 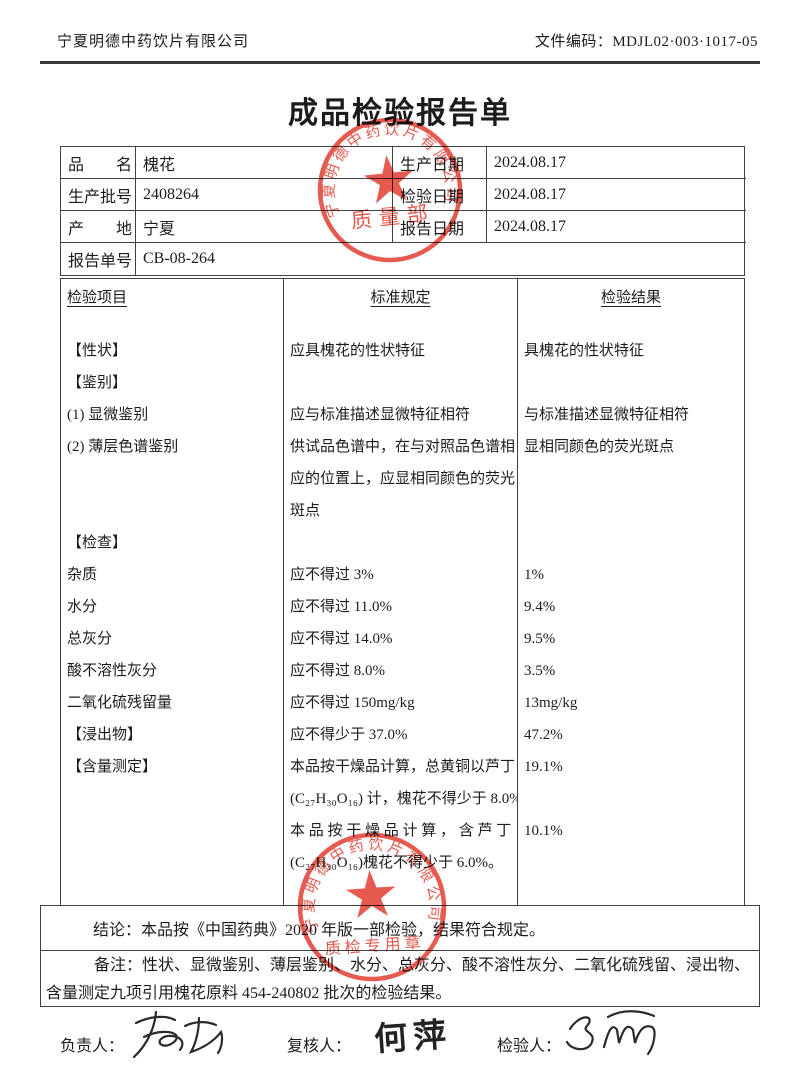 What do you see at coordinates (98, 227) in the screenshot?
I see `origin-label: 产 地` at bounding box center [98, 227].